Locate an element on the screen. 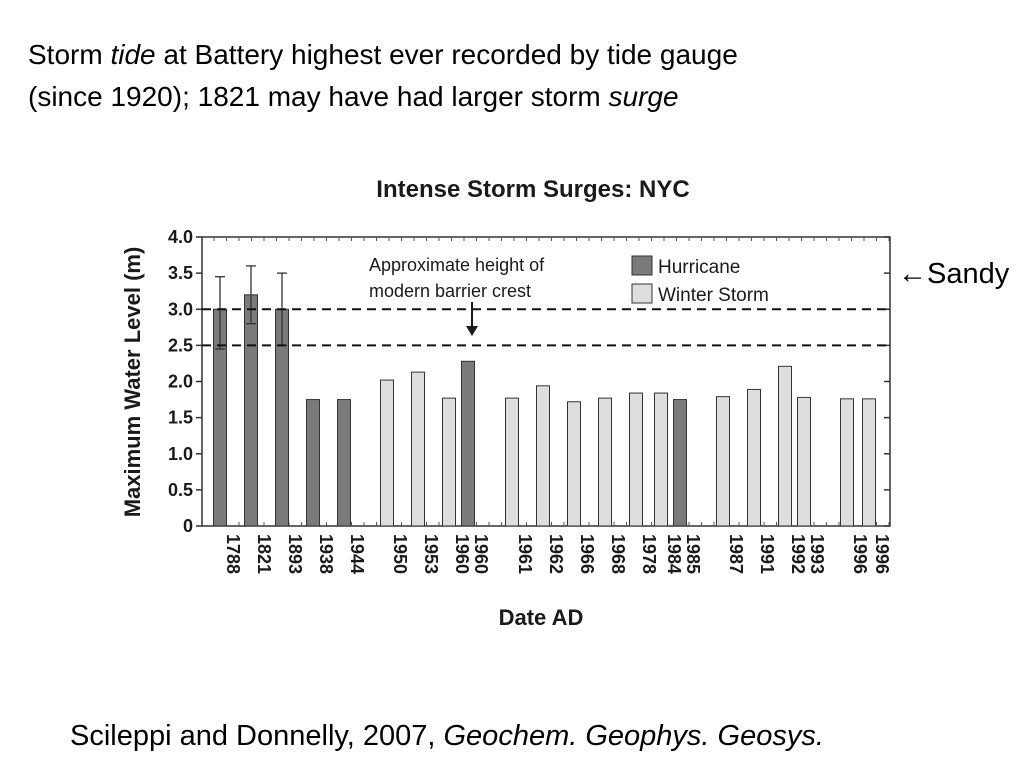  x-category-label: 1893 is located at coordinates (295, 554).